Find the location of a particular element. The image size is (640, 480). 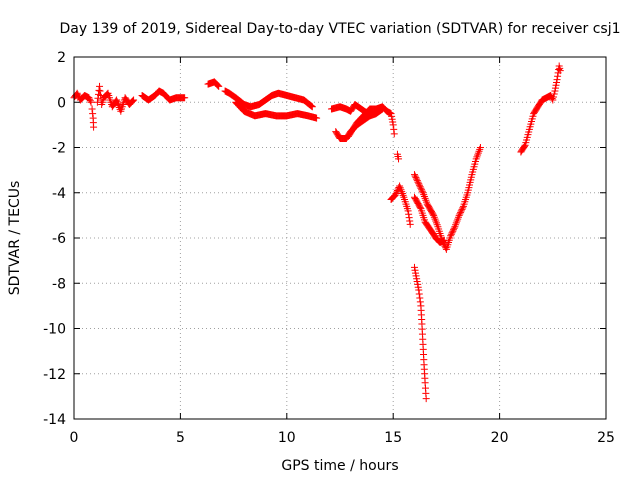

x-tick-label: 15 is located at coordinates (393, 438).